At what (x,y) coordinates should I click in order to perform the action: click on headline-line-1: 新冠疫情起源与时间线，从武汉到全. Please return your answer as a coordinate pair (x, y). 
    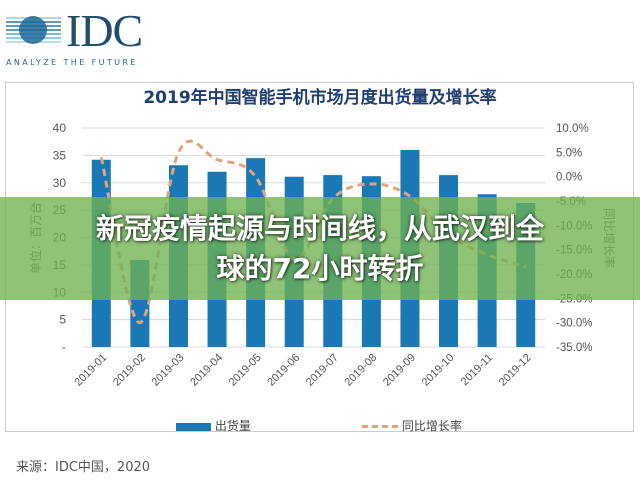
    Looking at the image, I should click on (319, 228).